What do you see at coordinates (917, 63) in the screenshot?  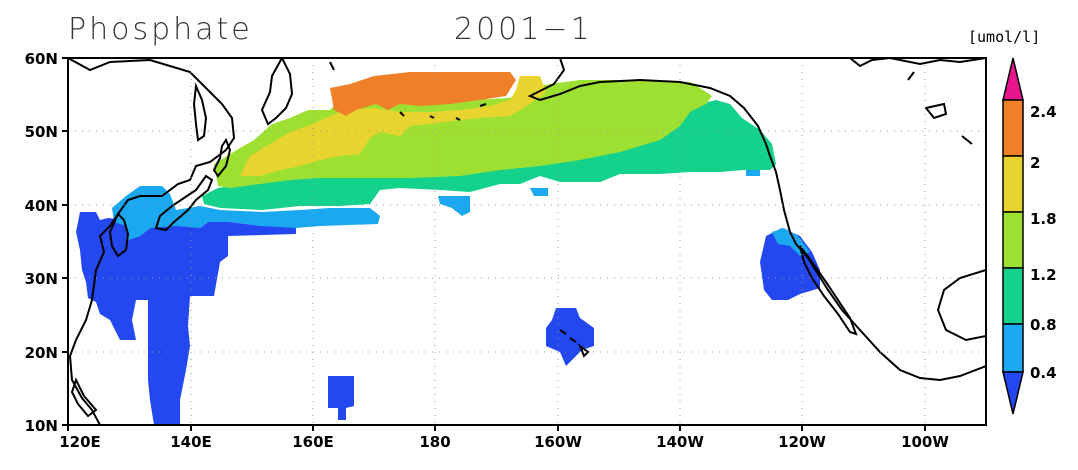 I see `namerica-north` at bounding box center [917, 63].